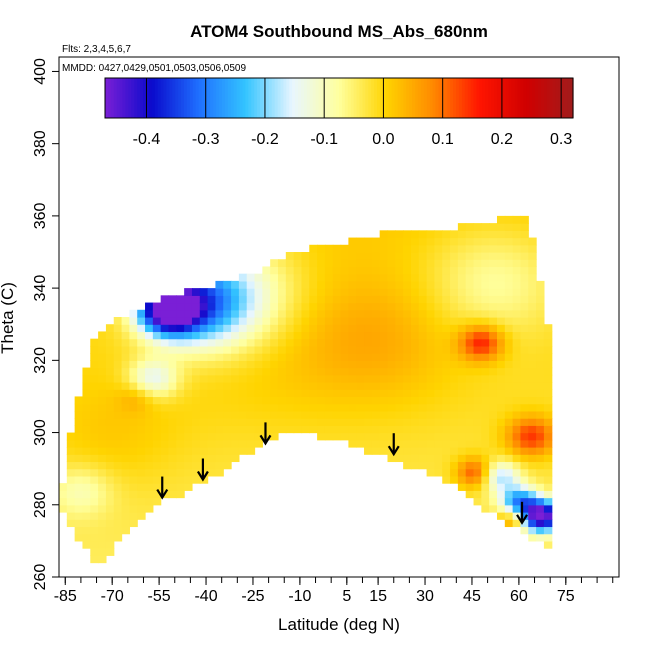 The height and width of the screenshot is (650, 650). I want to click on dates-note: MMDD: 0427,0429,0501,0503,0506,0509, so click(154, 68).